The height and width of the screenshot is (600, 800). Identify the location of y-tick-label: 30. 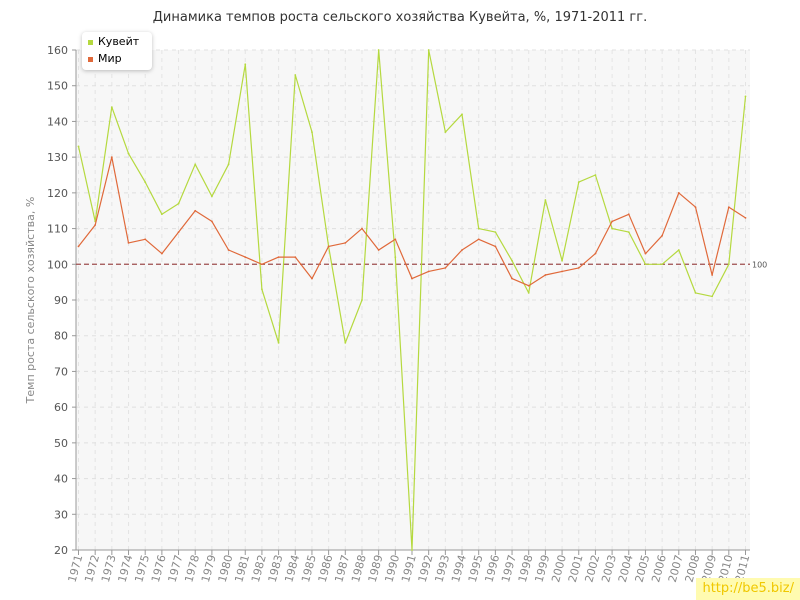
(61, 514).